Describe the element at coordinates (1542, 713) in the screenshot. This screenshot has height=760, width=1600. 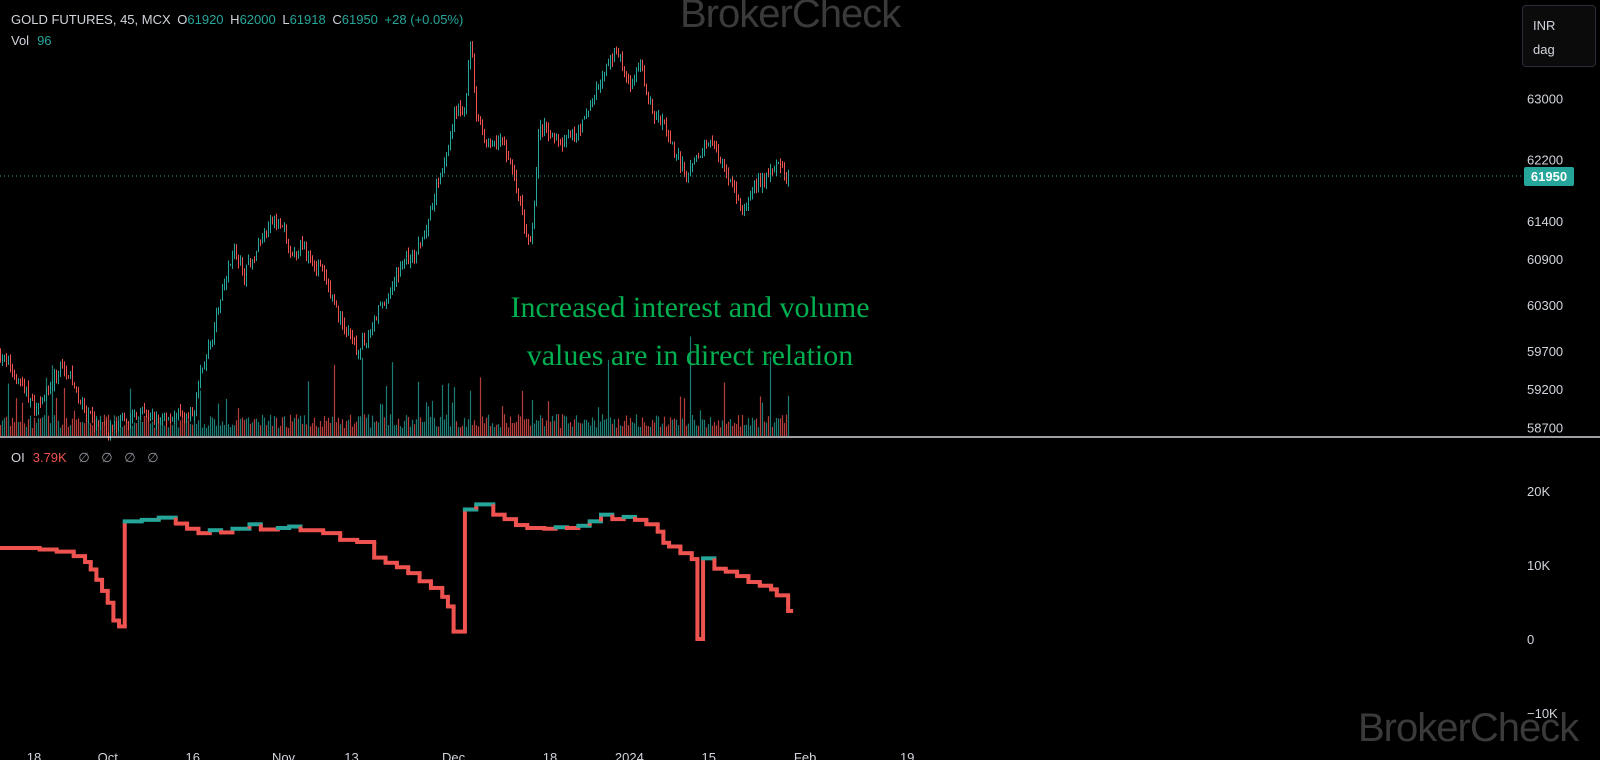
I see `oi-tick-label: −10K` at that location.